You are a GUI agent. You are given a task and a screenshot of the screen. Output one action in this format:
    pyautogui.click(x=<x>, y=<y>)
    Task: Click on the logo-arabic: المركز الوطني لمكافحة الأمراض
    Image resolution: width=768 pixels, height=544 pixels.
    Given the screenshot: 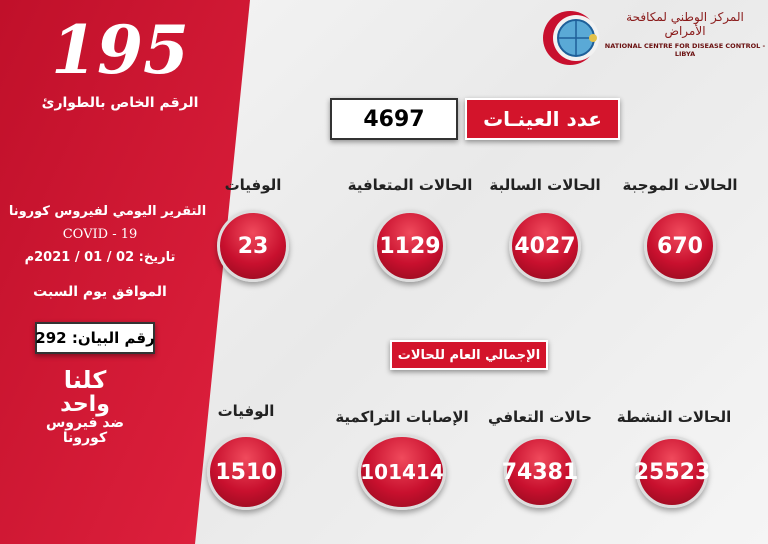 What is the action you would take?
    pyautogui.click(x=685, y=24)
    